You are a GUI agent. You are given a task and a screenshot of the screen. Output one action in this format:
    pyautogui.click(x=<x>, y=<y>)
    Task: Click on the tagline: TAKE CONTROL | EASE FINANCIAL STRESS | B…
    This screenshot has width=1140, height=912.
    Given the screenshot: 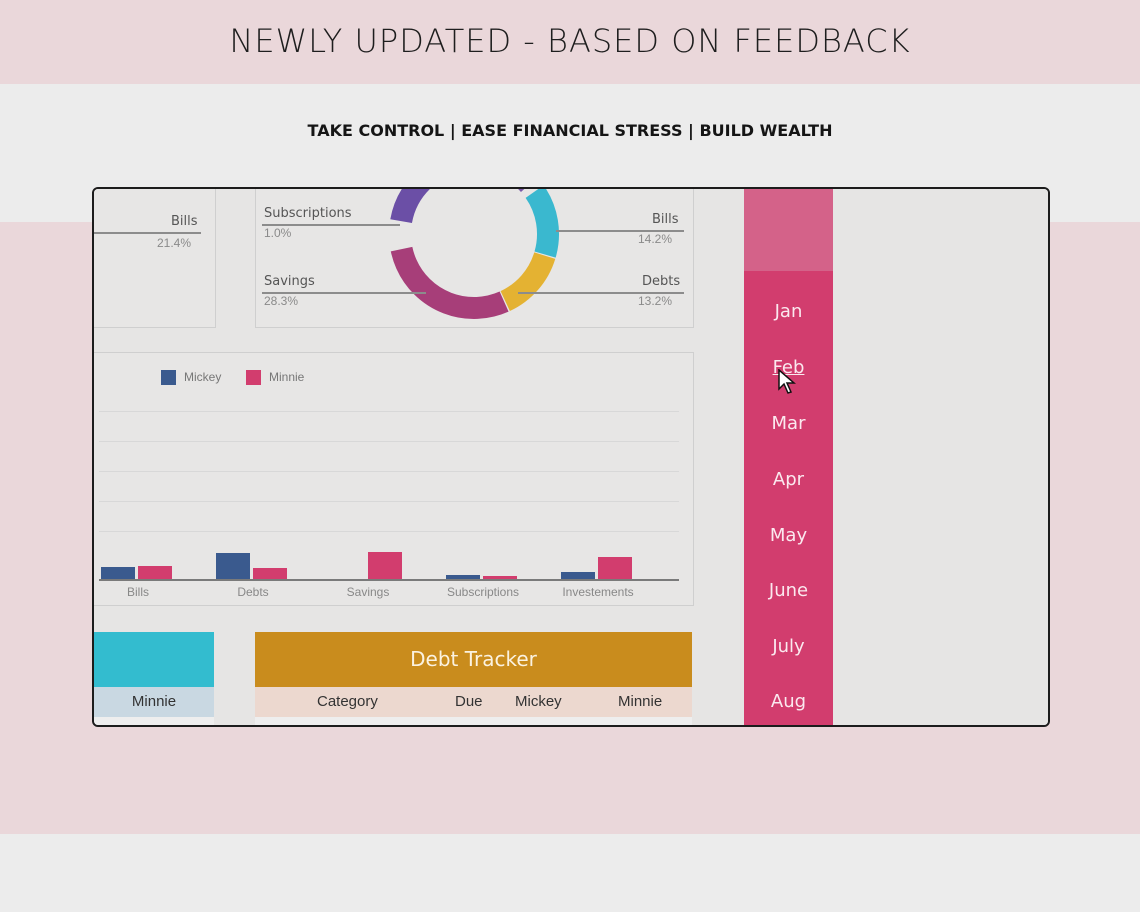 What is the action you would take?
    pyautogui.click(x=570, y=130)
    